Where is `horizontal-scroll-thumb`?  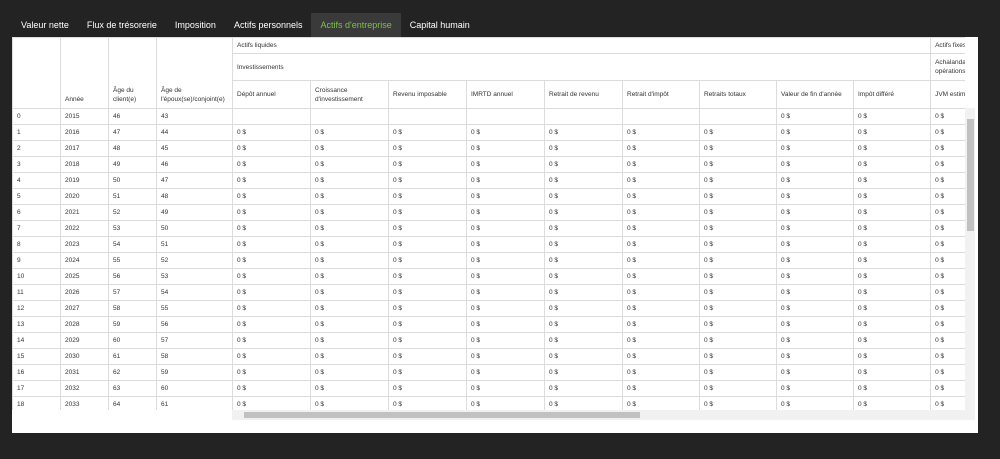 horizontal-scroll-thumb is located at coordinates (442, 415).